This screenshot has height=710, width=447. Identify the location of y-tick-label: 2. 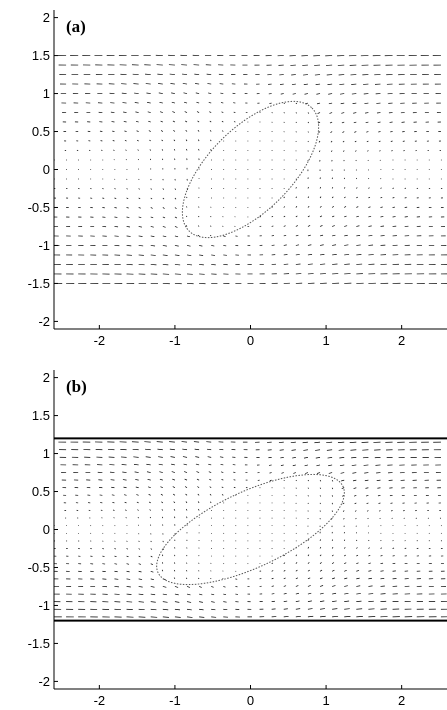
(46, 17).